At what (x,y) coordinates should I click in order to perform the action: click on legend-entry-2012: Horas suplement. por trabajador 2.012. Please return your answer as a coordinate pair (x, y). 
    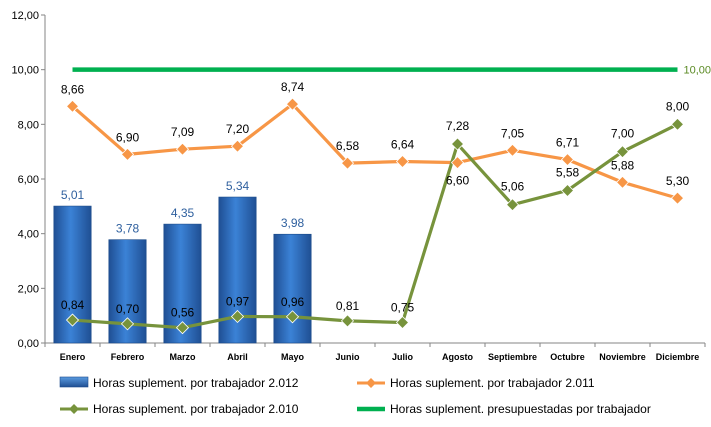
    Looking at the image, I should click on (179, 383).